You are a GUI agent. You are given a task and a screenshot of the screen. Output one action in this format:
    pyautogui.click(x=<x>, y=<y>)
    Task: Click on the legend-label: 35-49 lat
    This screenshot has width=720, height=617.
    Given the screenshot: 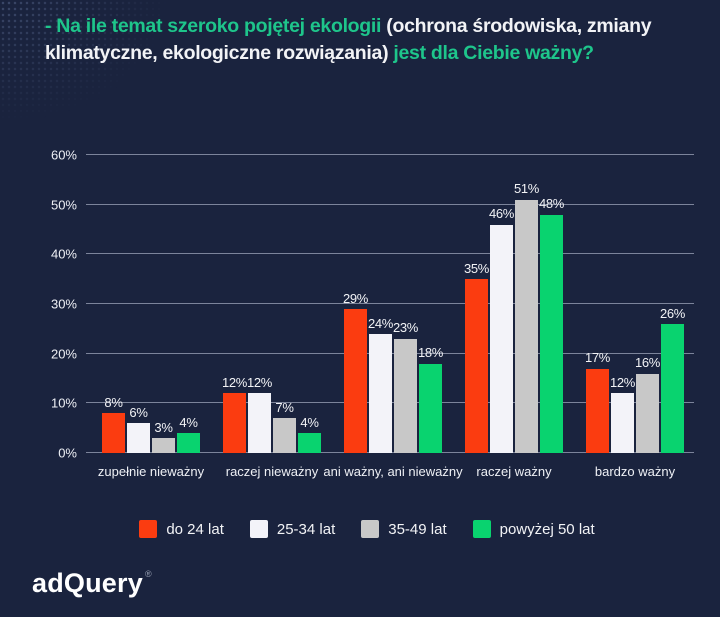 What is the action you would take?
    pyautogui.click(x=417, y=529)
    